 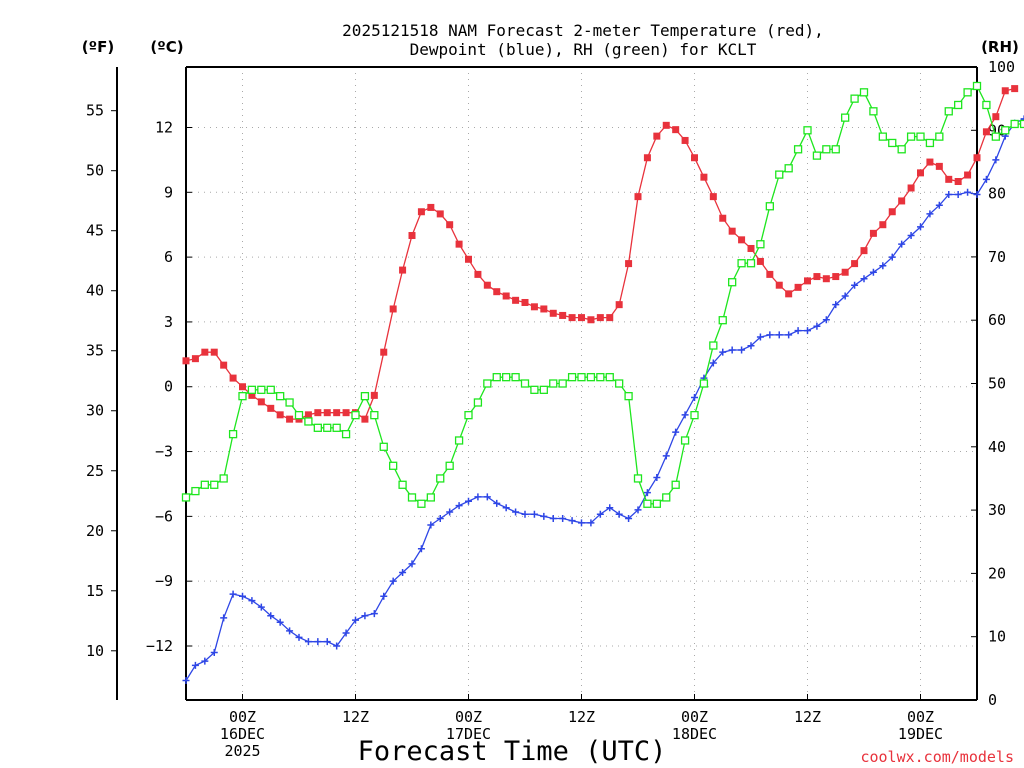 I want to click on fahrenheit-tick-label: 45, so click(x=95, y=231).